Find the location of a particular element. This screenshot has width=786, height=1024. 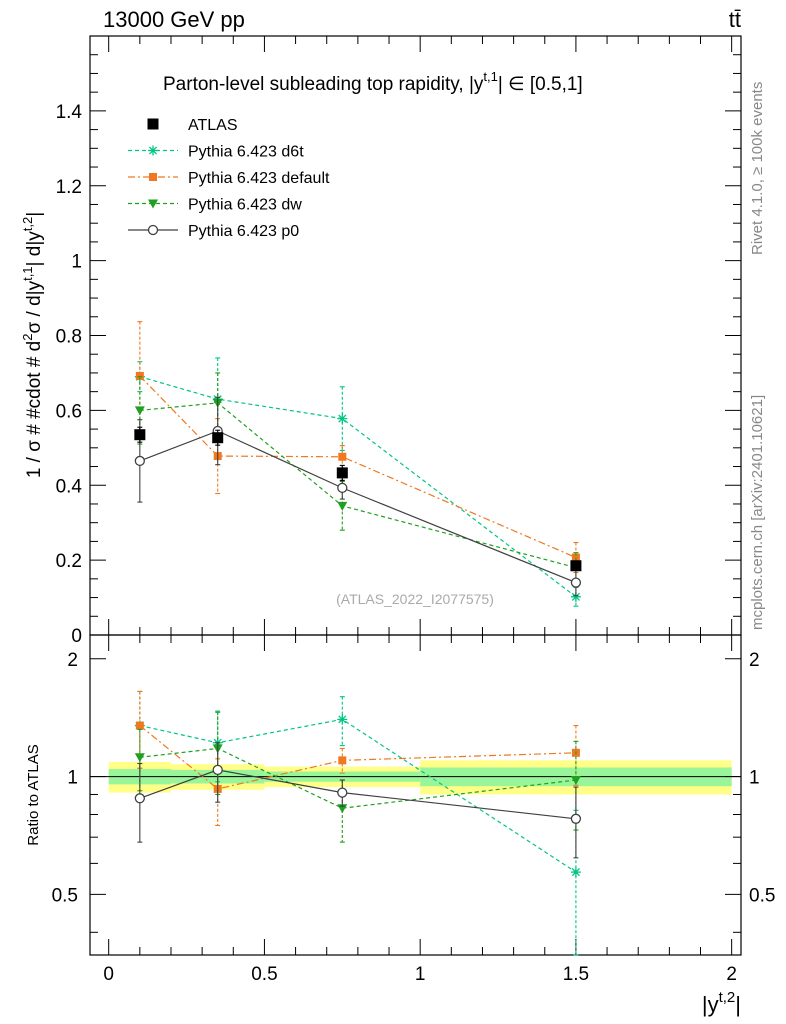

y-tick-label: 0 is located at coordinates (76, 636).